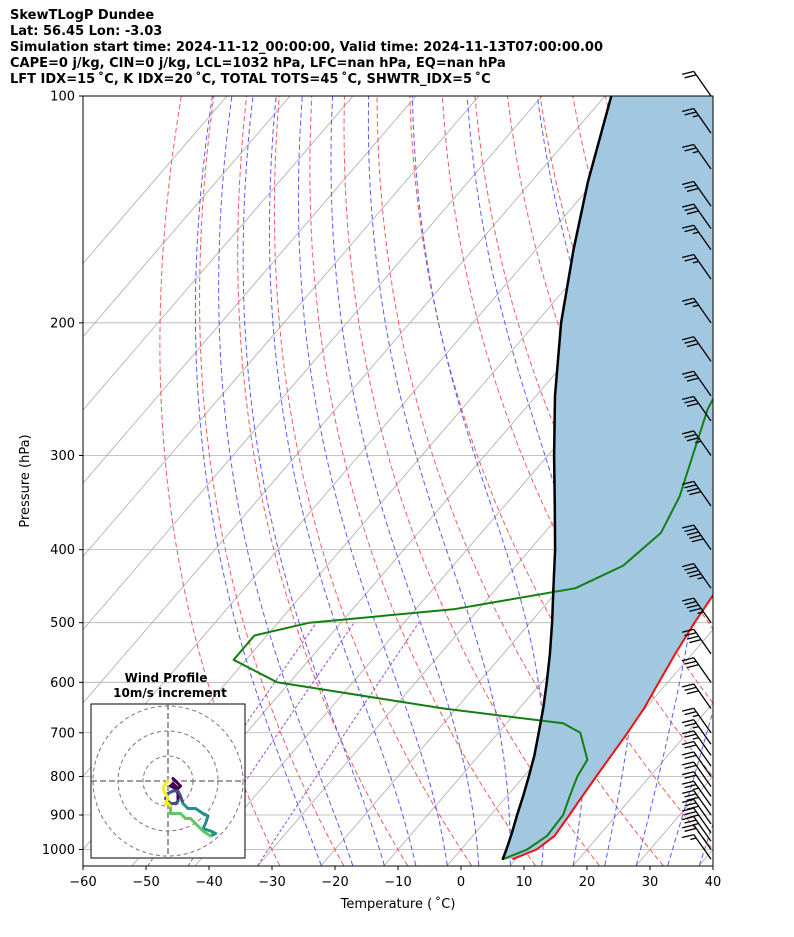 The width and height of the screenshot is (794, 937). What do you see at coordinates (208, 882) in the screenshot?
I see `x-tick-label: −40` at bounding box center [208, 882].